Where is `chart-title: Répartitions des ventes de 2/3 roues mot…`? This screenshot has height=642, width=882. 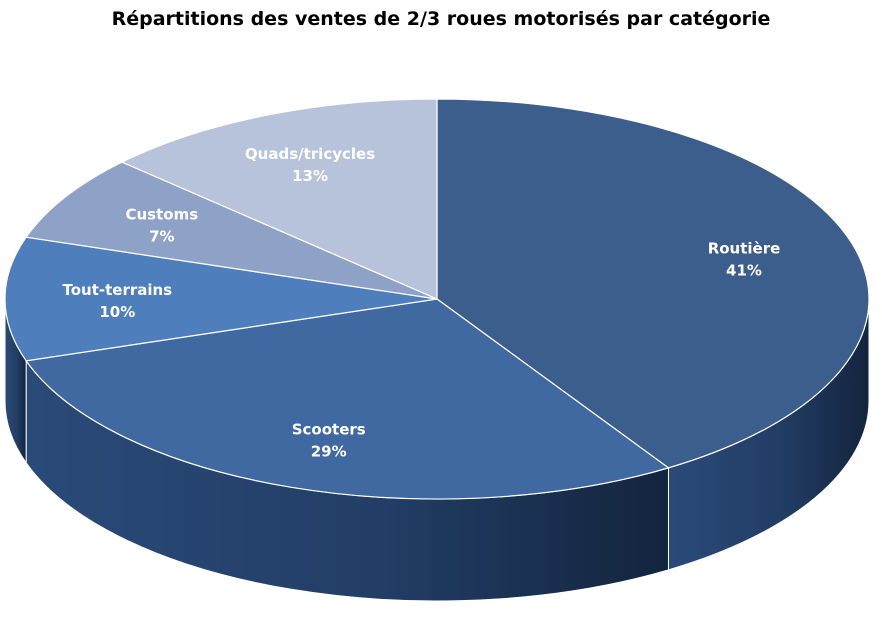 chart-title: Répartitions des ventes de 2/3 roues mot… is located at coordinates (441, 19).